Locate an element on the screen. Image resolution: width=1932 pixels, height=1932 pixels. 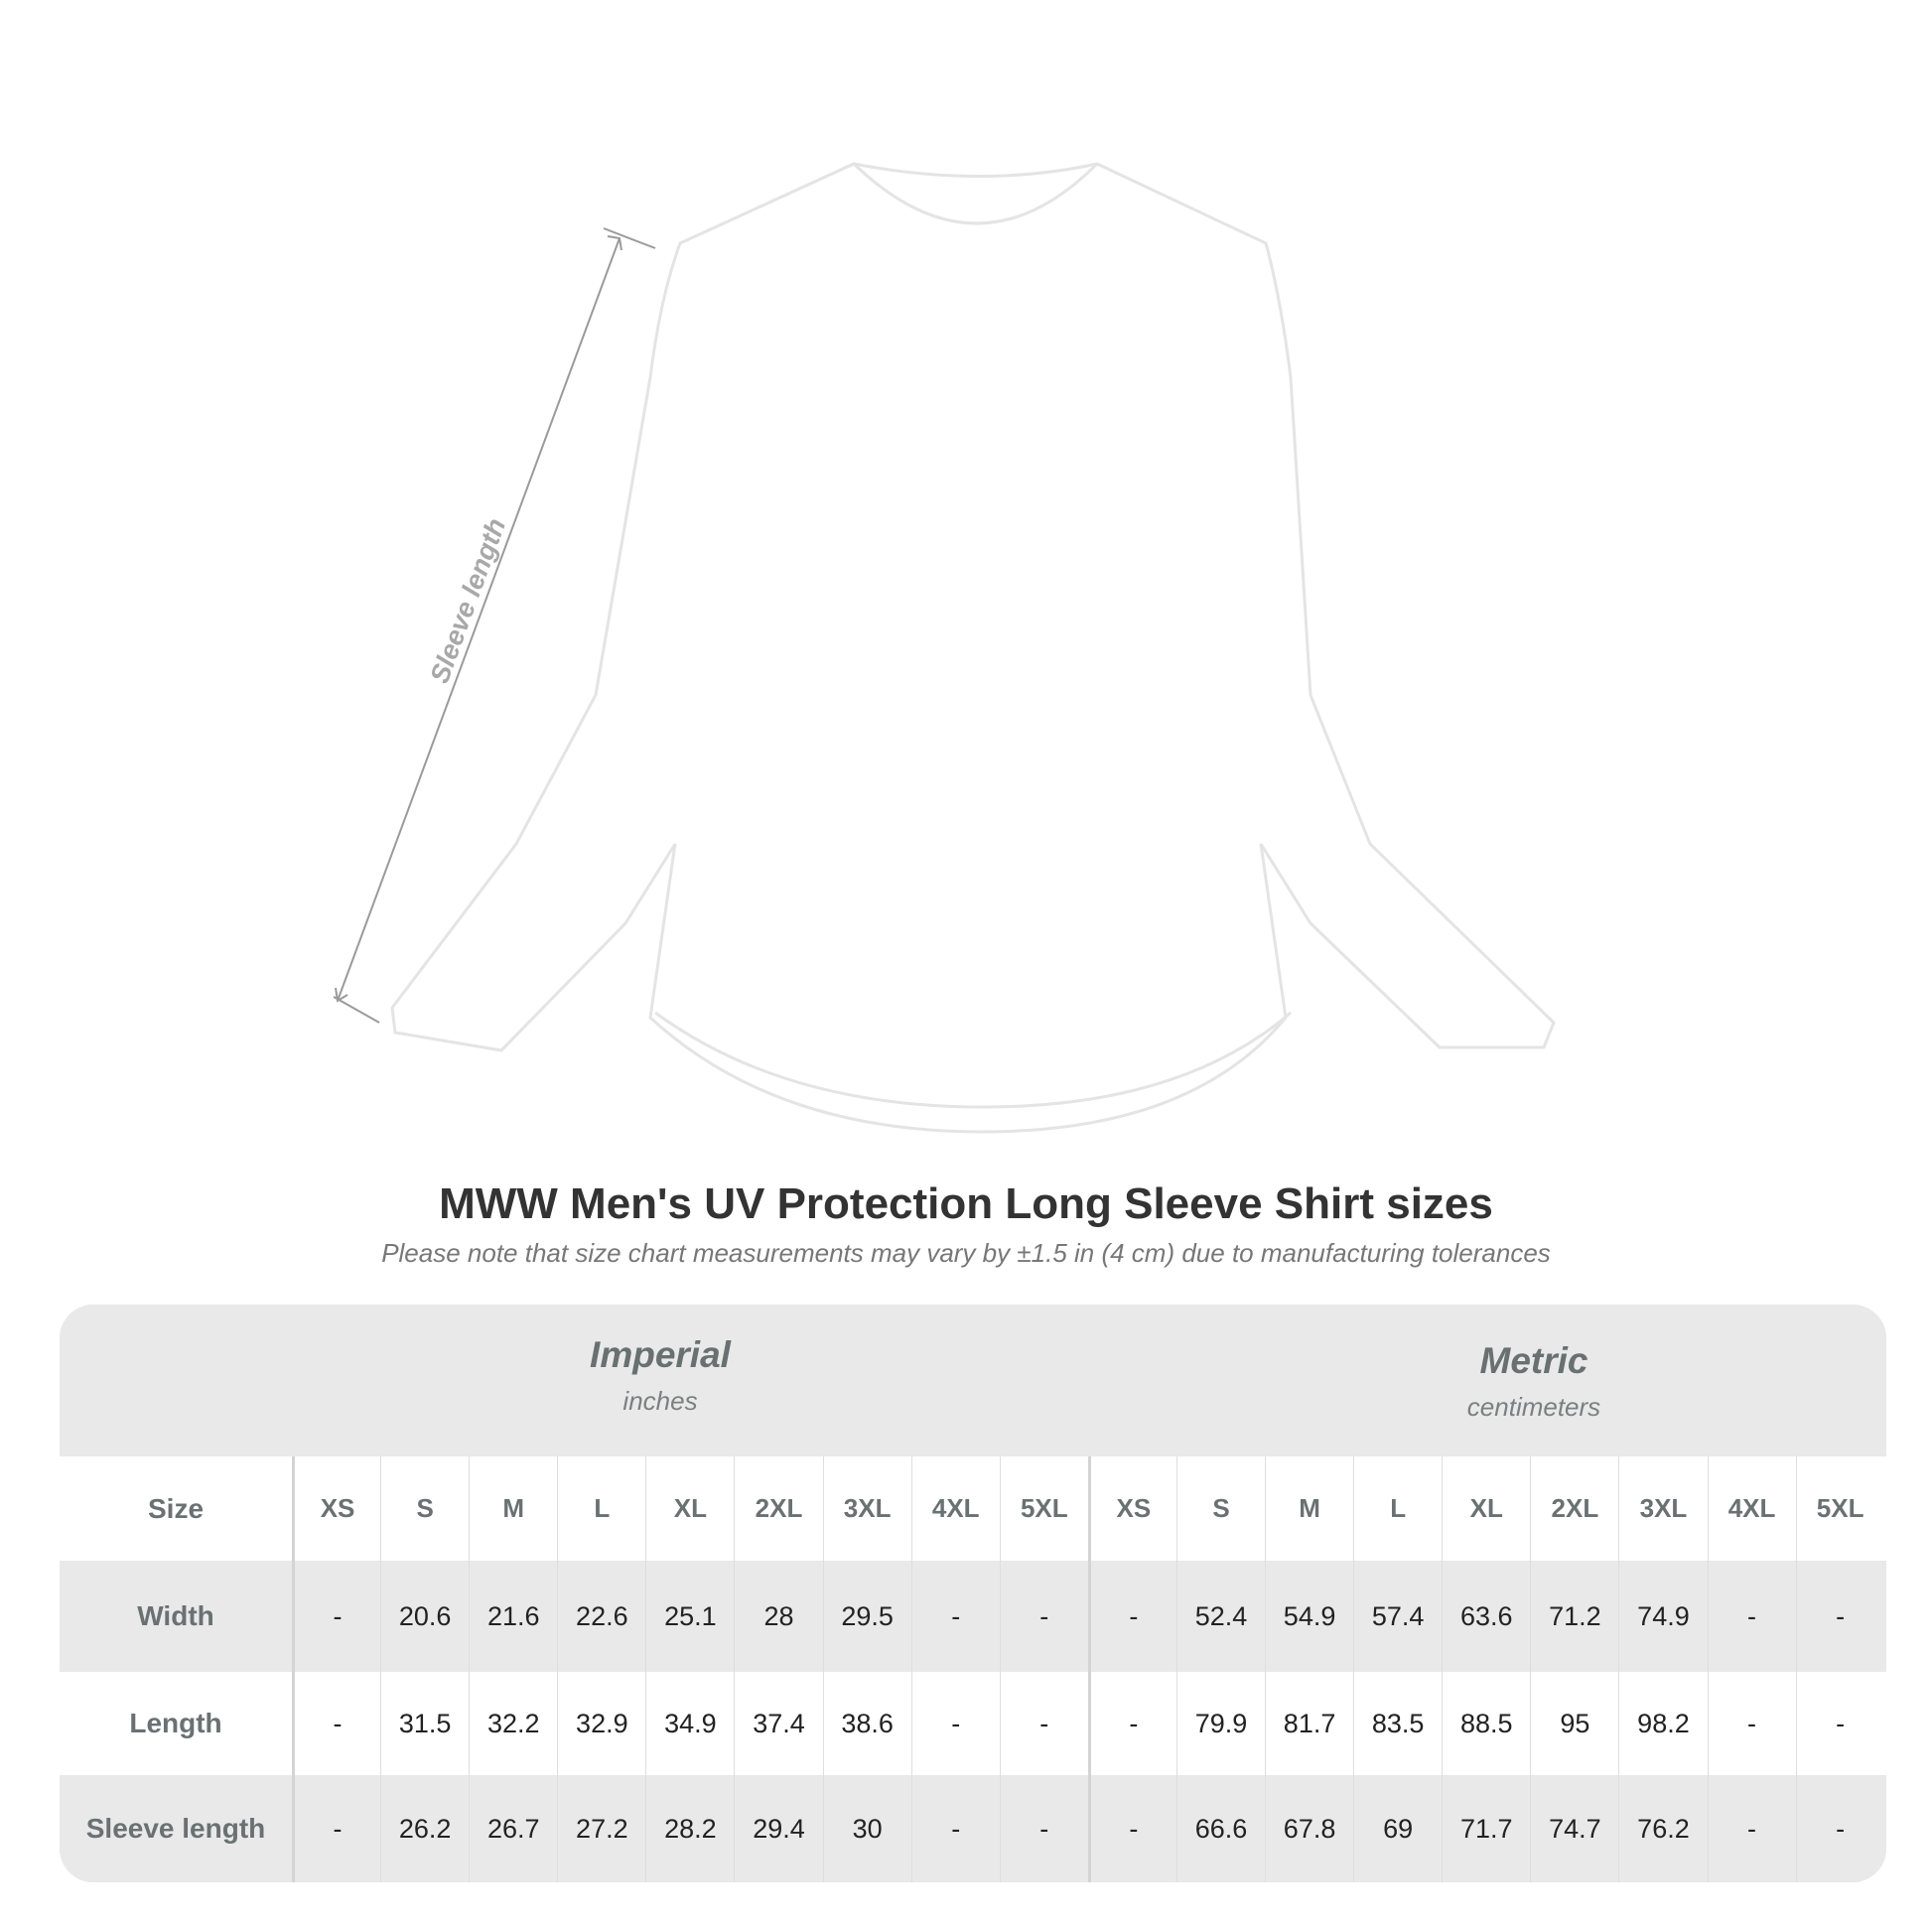
shirt-hem is located at coordinates (973, 1060).